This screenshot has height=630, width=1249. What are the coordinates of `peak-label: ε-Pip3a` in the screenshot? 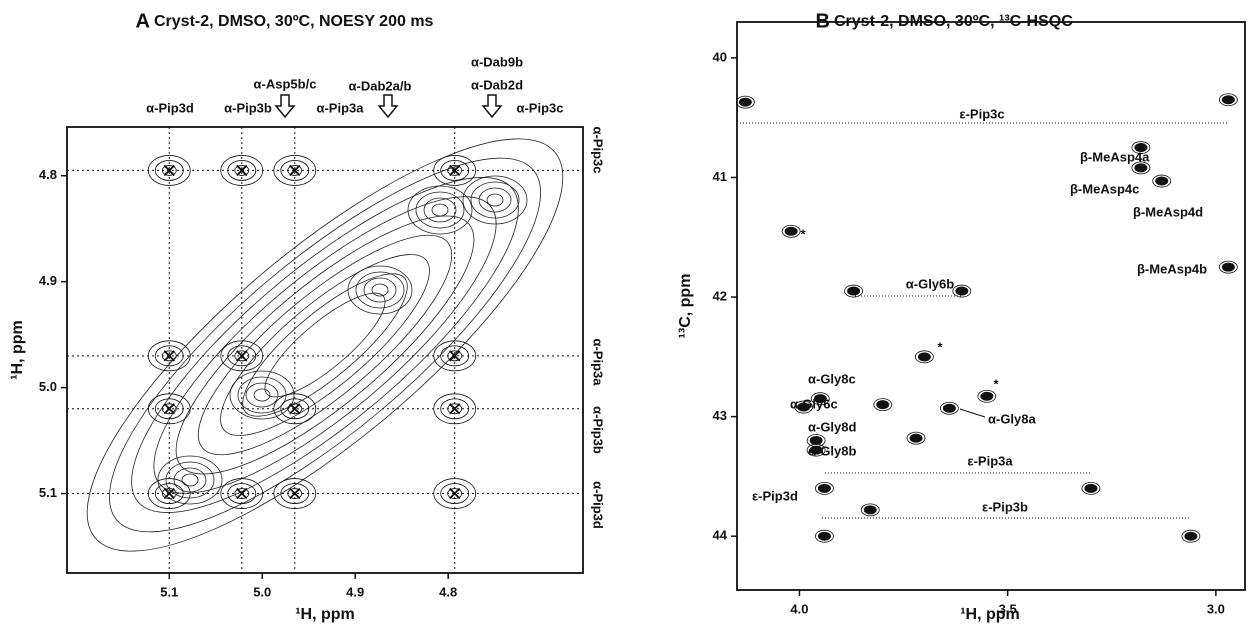 It's located at (990, 460).